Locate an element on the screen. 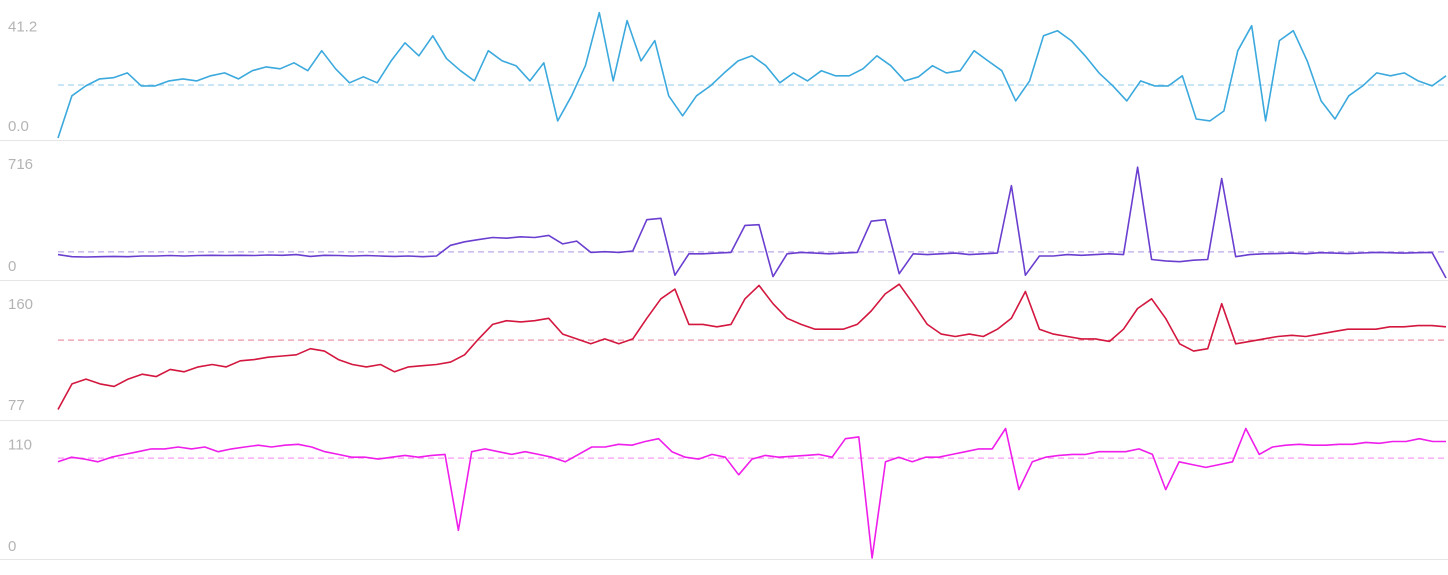 The height and width of the screenshot is (575, 1448). y-tick-label: 41.2 is located at coordinates (22, 27).